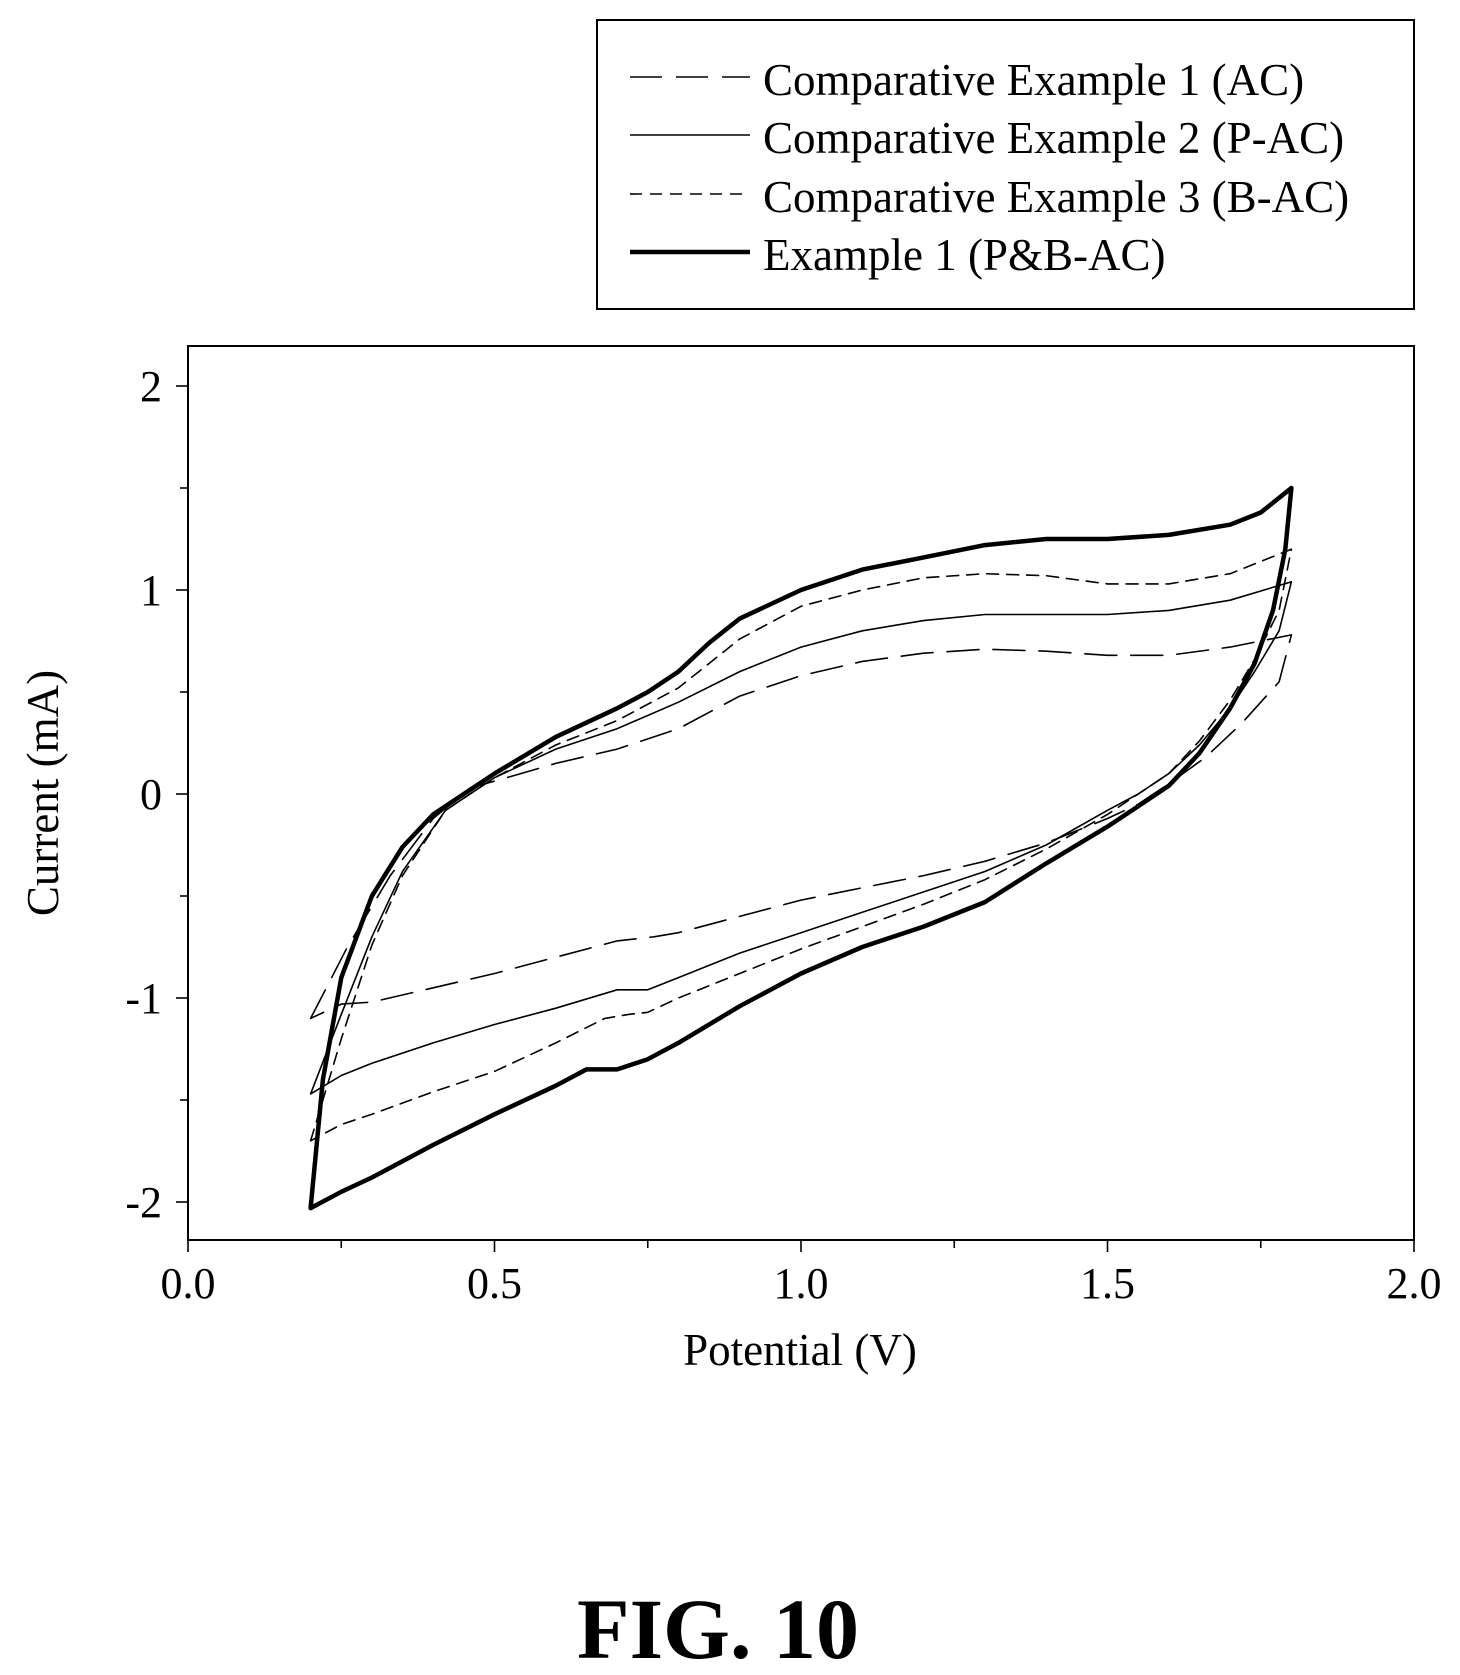  What do you see at coordinates (151, 794) in the screenshot?
I see `y-tick-label: 0` at bounding box center [151, 794].